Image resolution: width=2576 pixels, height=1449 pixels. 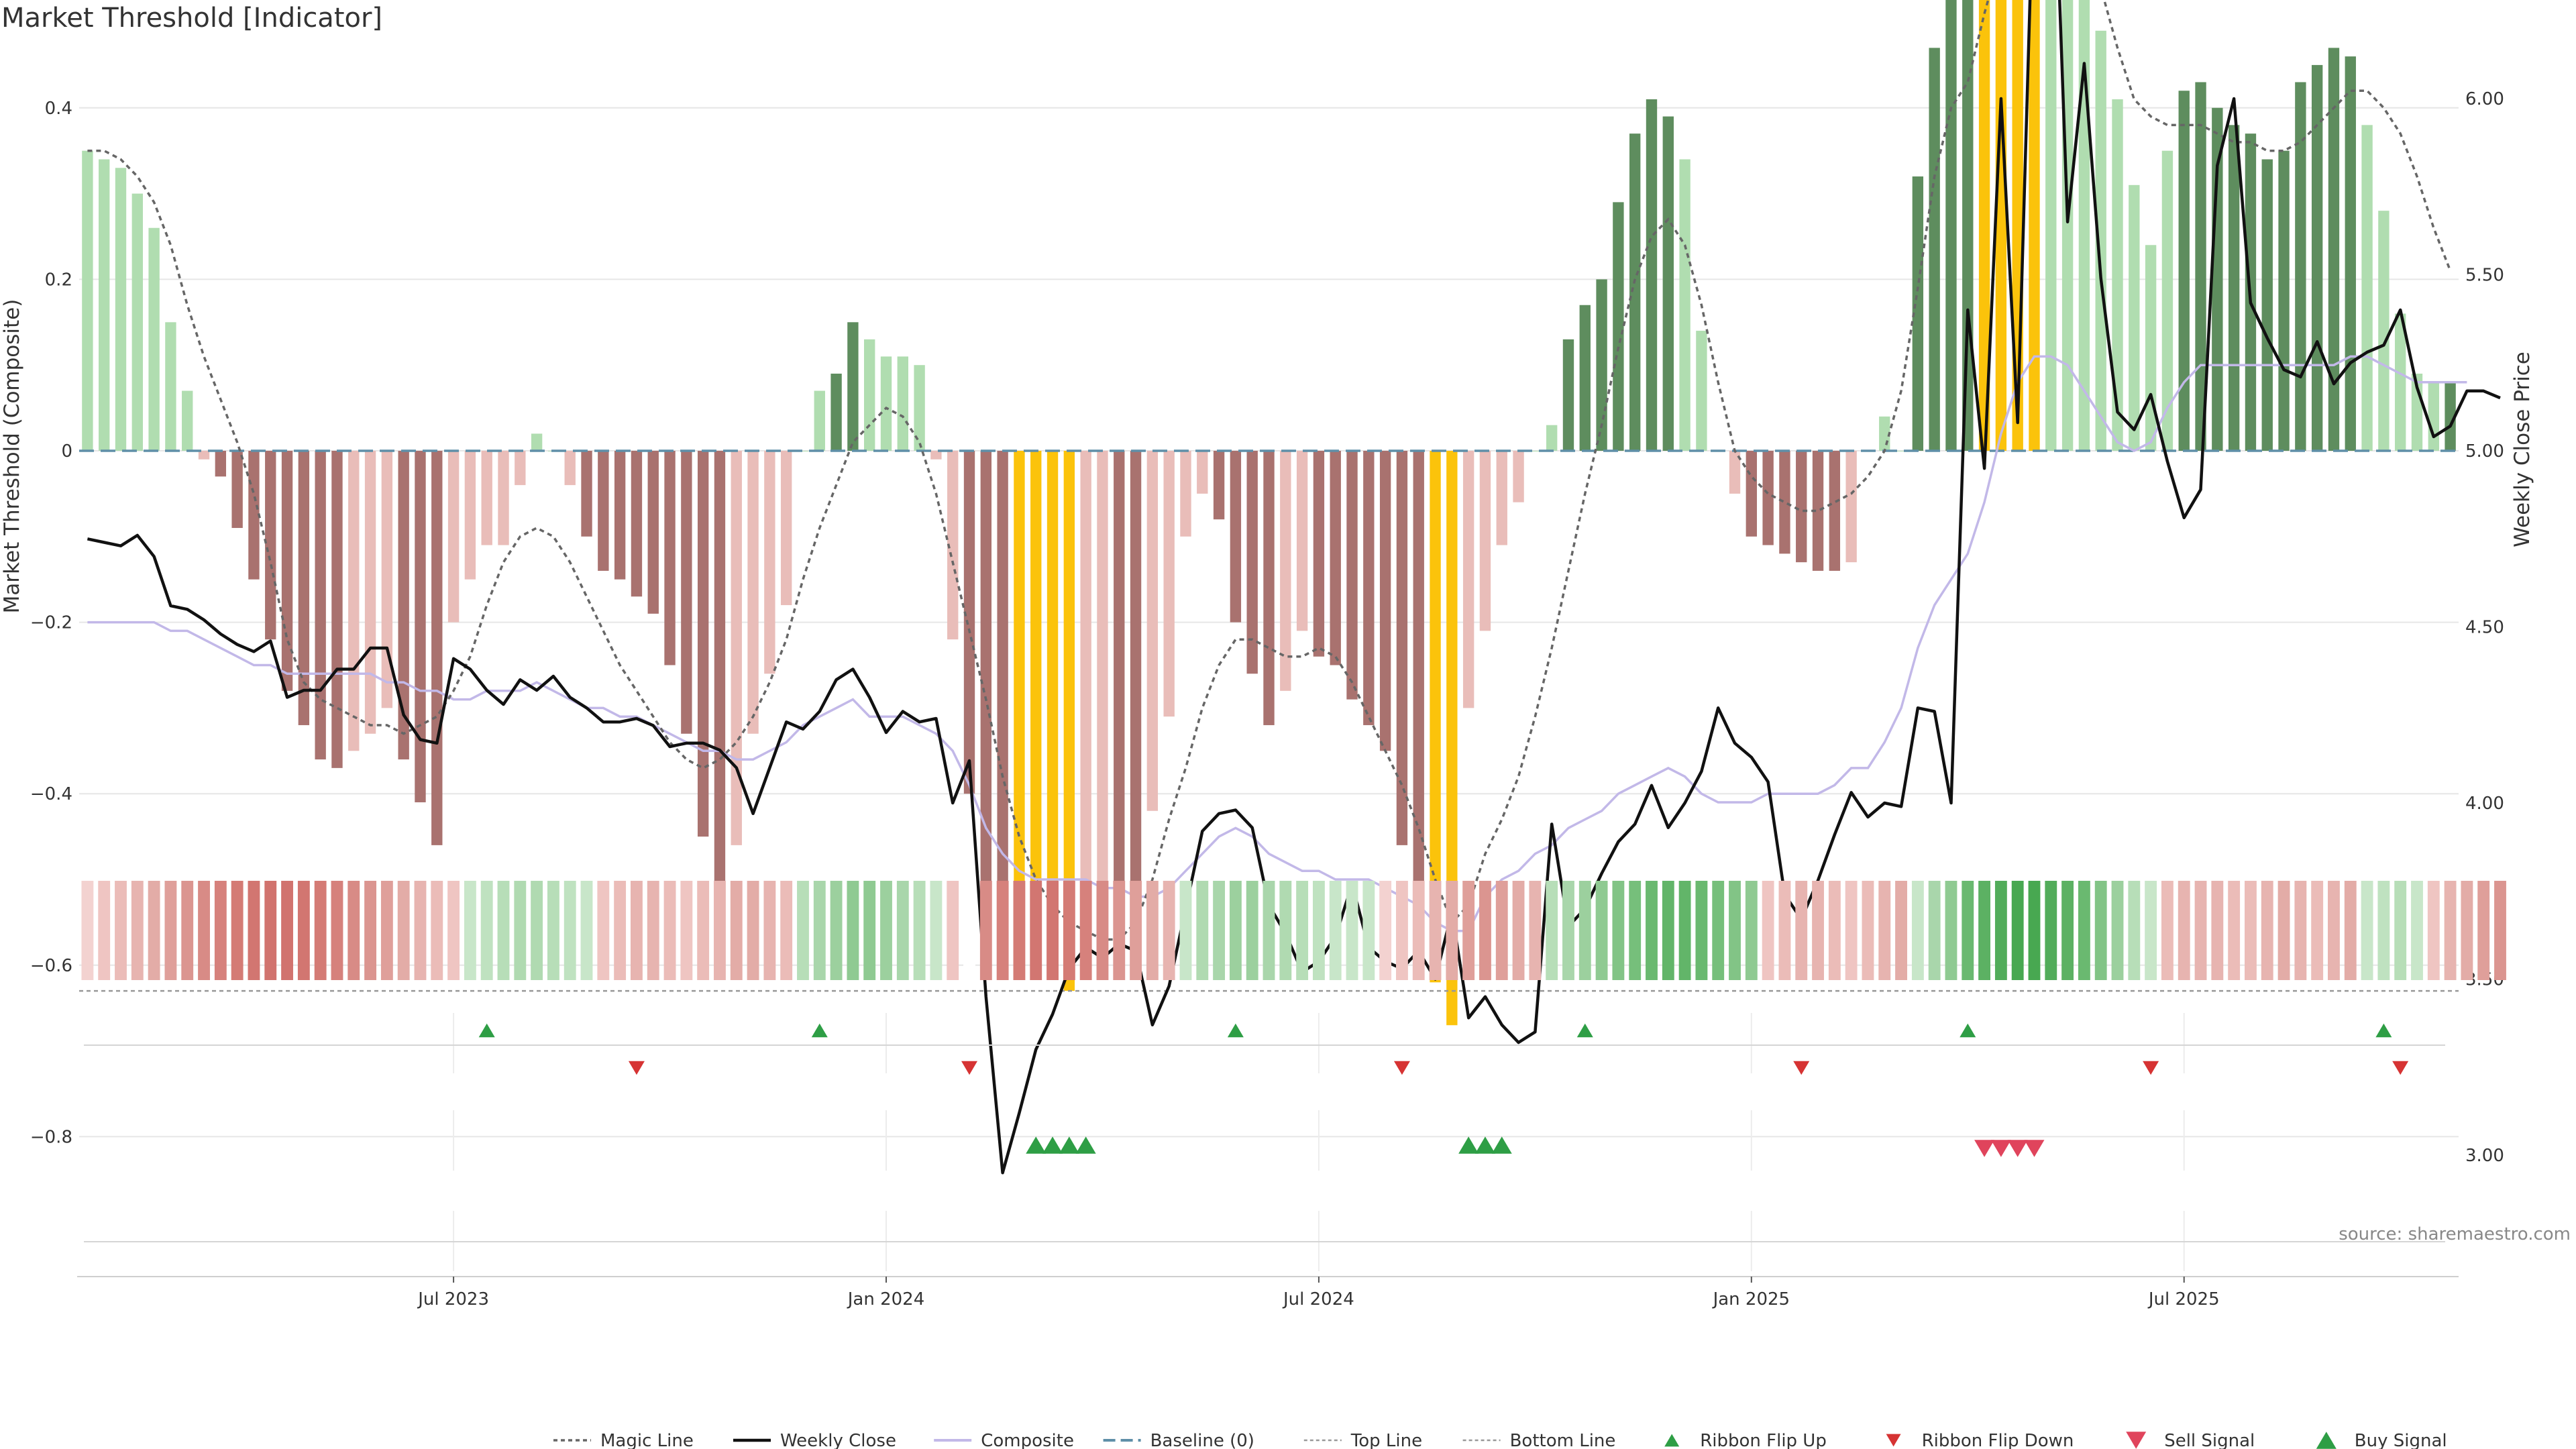 What do you see at coordinates (1027, 1440) in the screenshot?
I see `legend-label: Composite` at bounding box center [1027, 1440].